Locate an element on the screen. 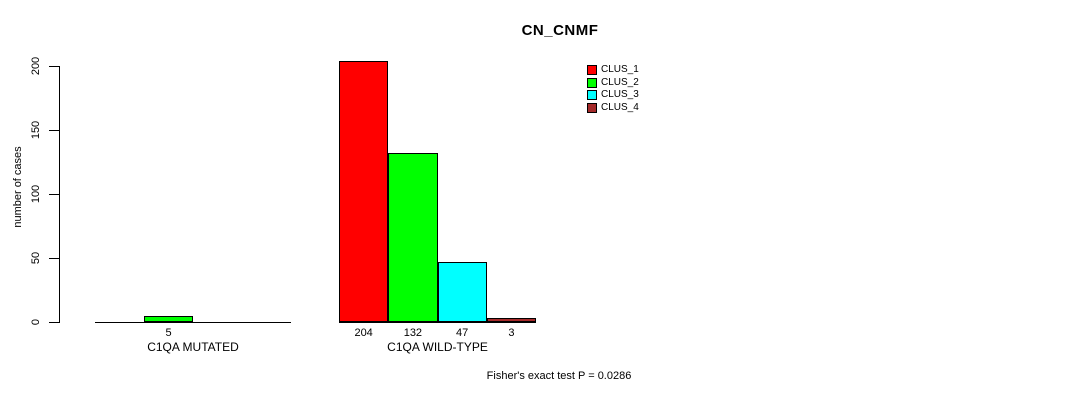 The image size is (1090, 400). legend-label: CLUS_1 is located at coordinates (620, 69).